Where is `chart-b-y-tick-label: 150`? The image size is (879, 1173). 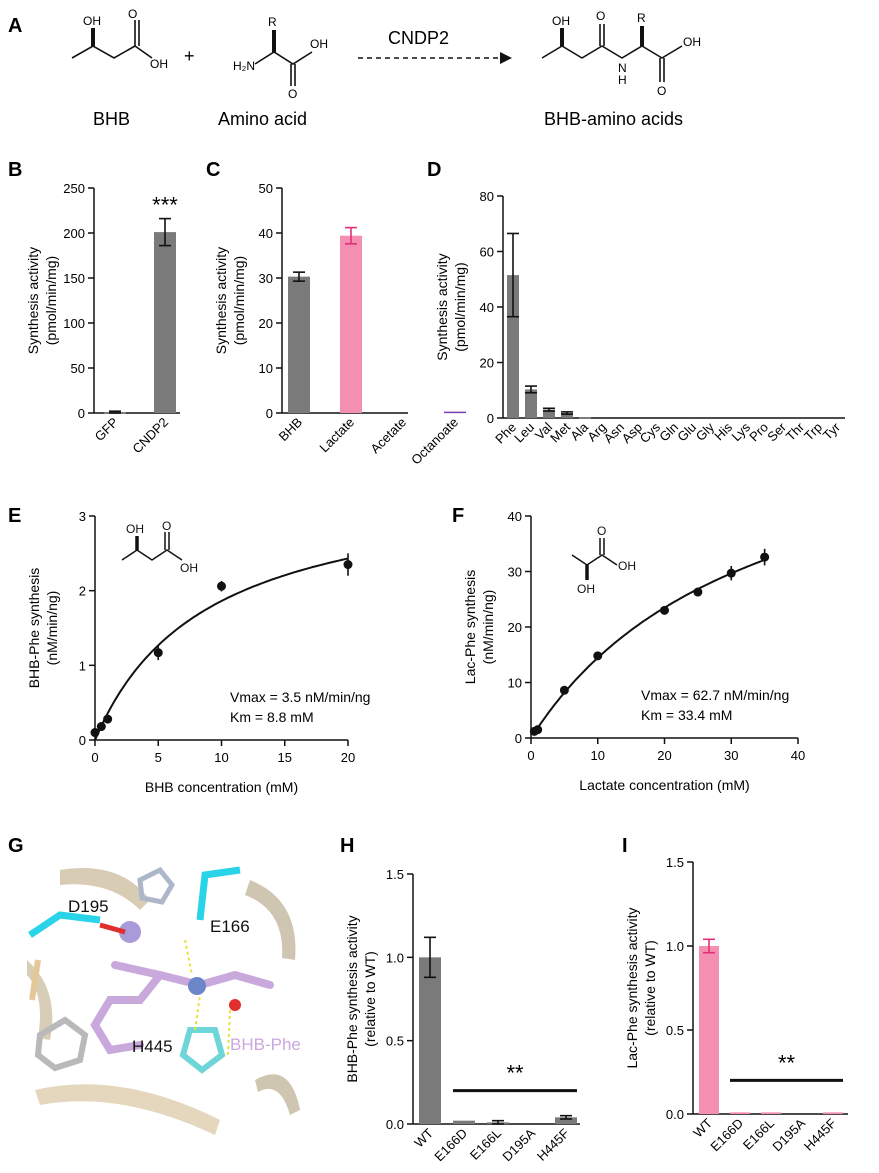 chart-b-y-tick-label: 150 is located at coordinates (74, 278).